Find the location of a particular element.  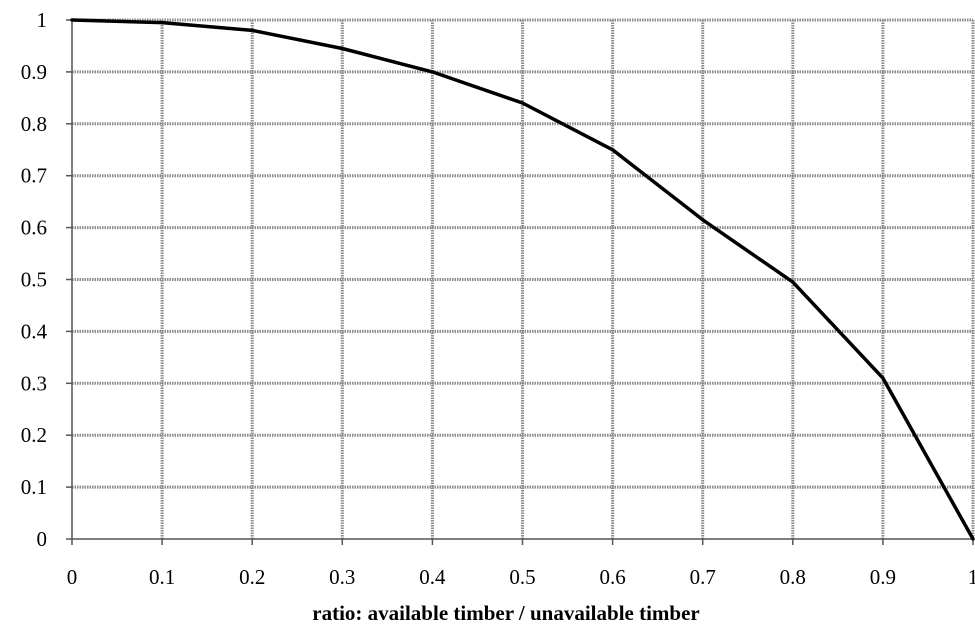

y-tick-label: 0.3 is located at coordinates (34, 383).